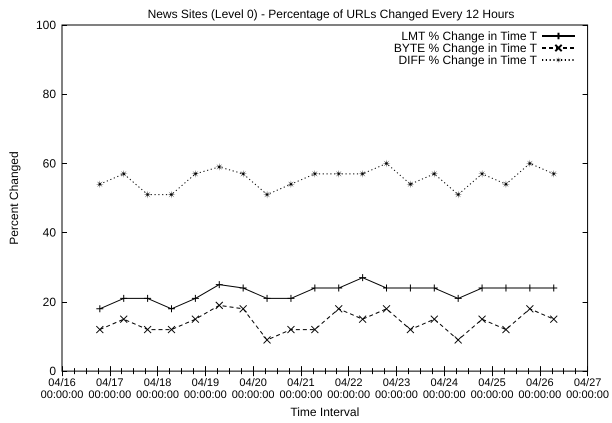  Describe the element at coordinates (588, 389) in the screenshot. I see `x-tick-label: 04/27 00:00:00` at that location.